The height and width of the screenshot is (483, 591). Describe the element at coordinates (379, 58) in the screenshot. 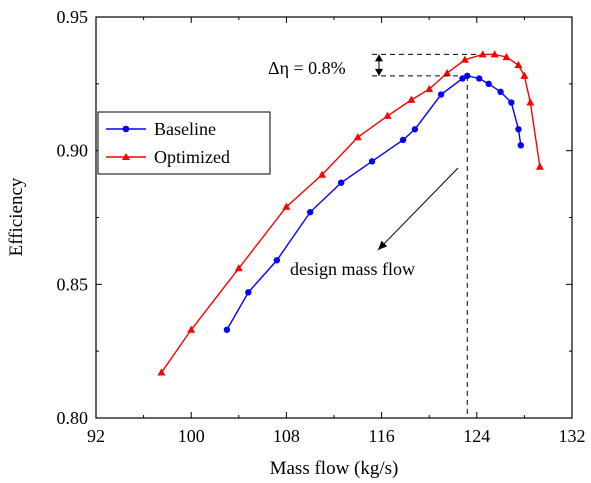

I see `delta-arrow-head-top` at that location.